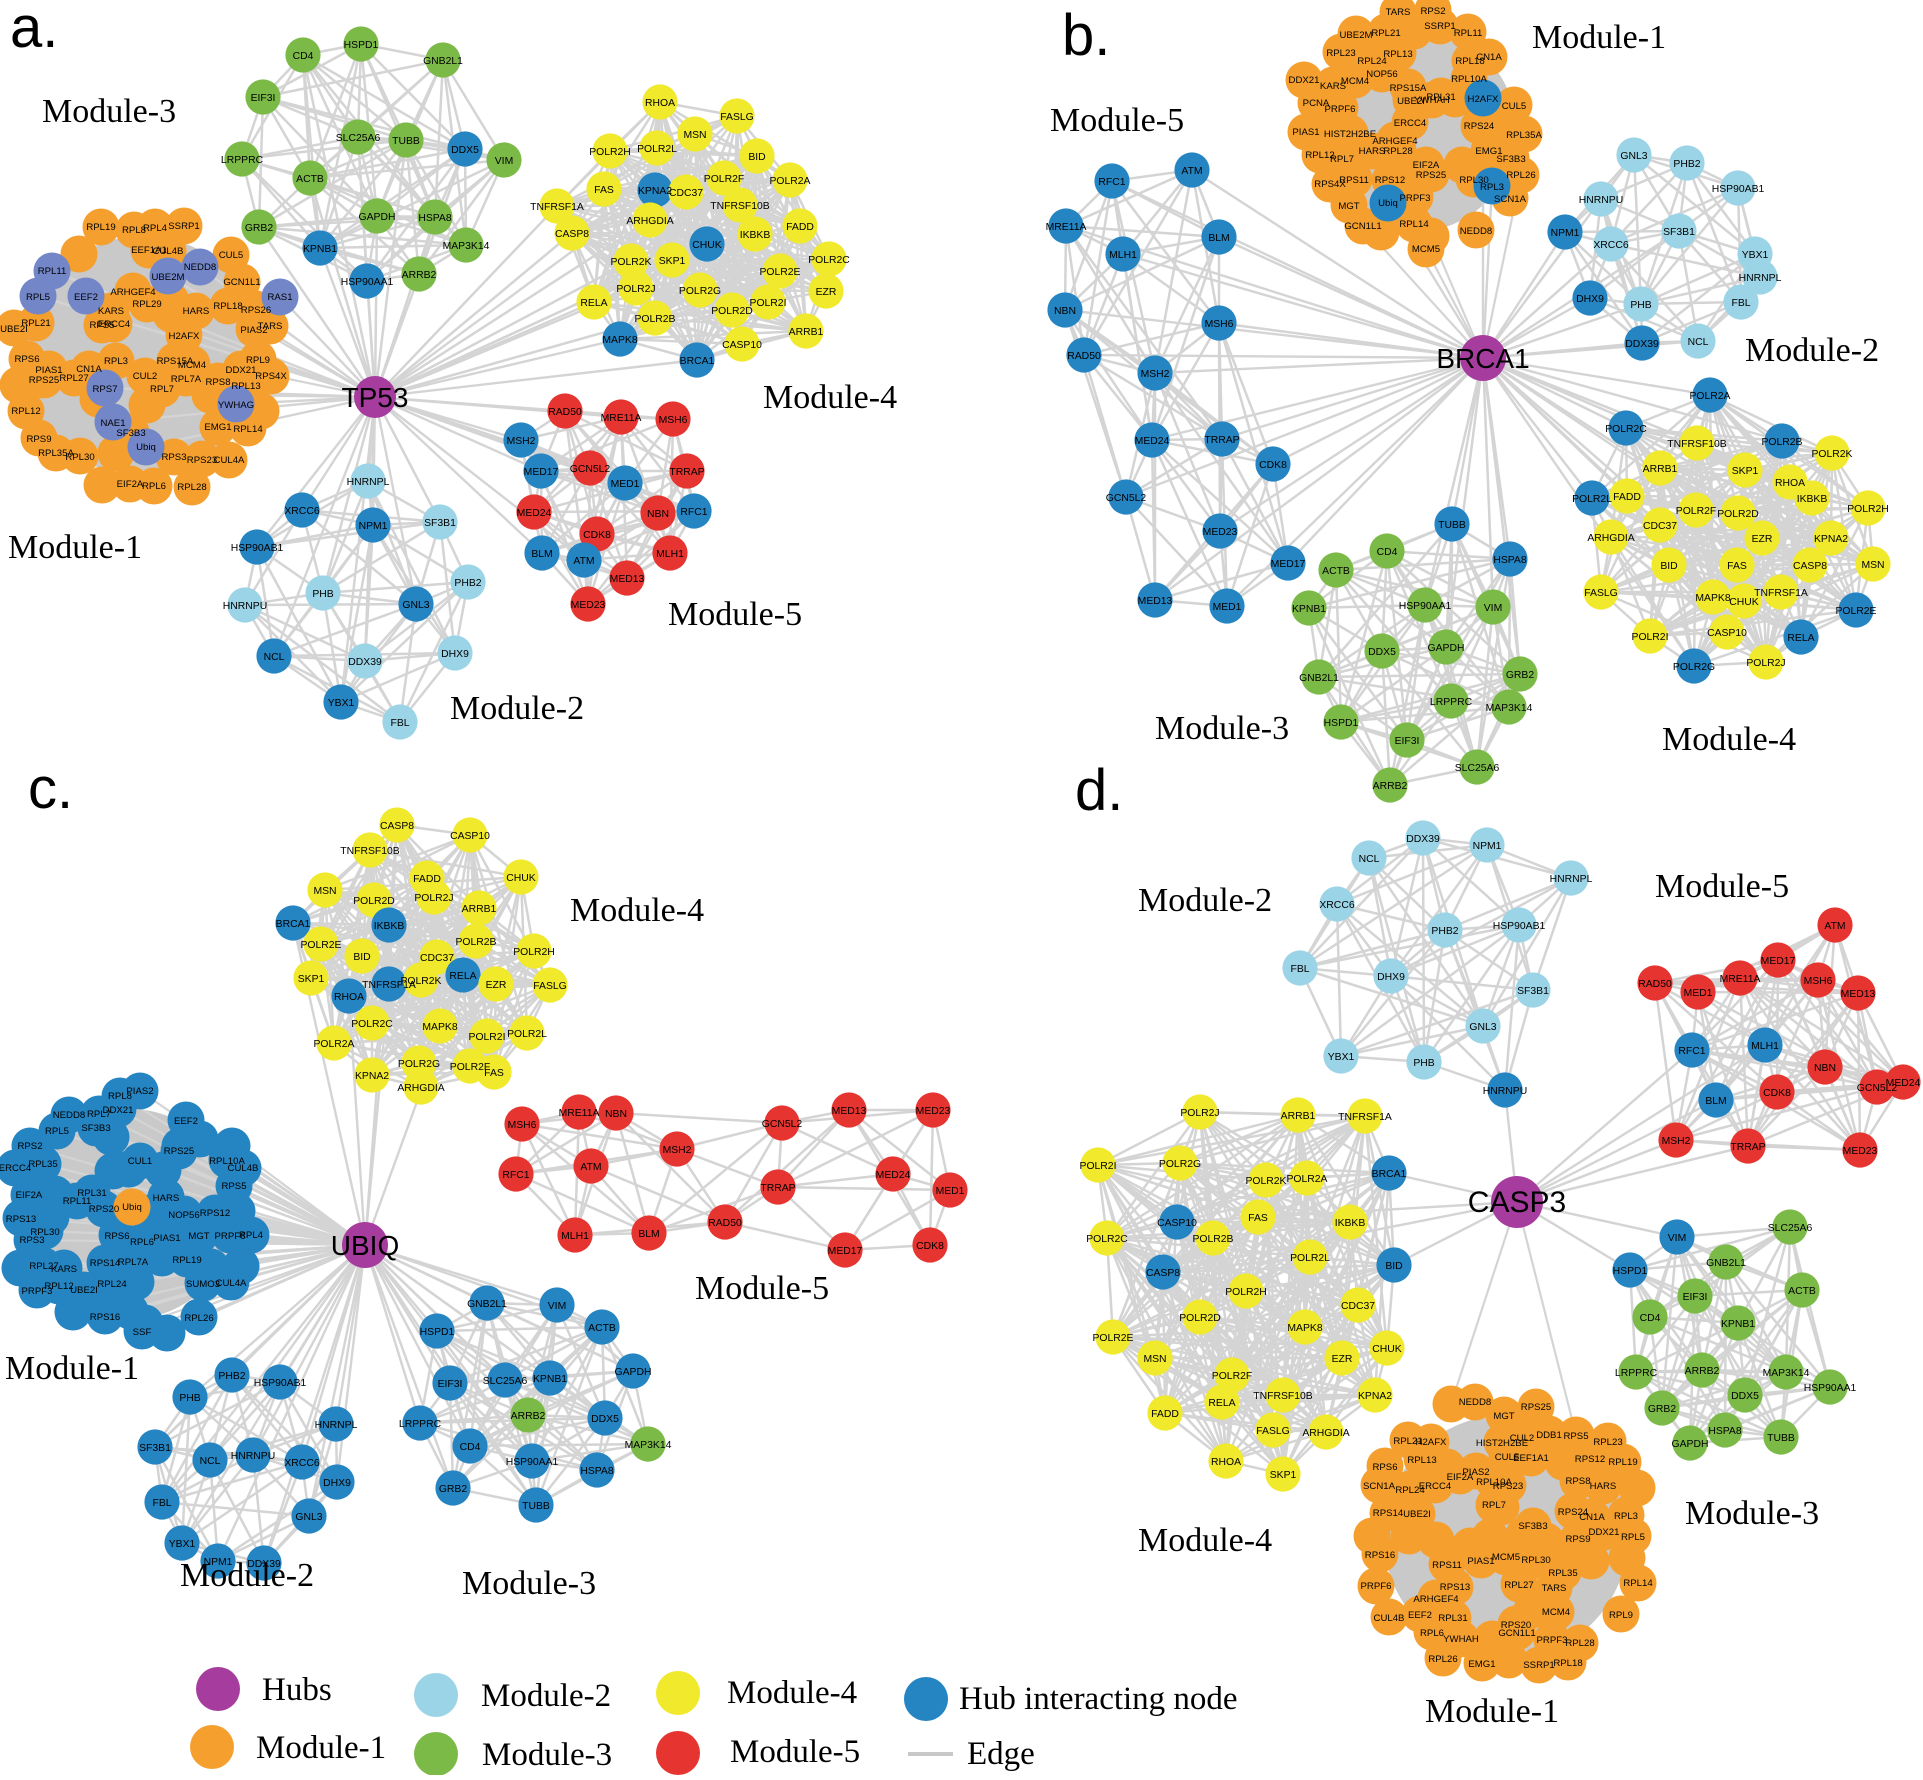  Describe the element at coordinates (1481, 1664) in the screenshot. I see `svg-text: EMG1` at that location.